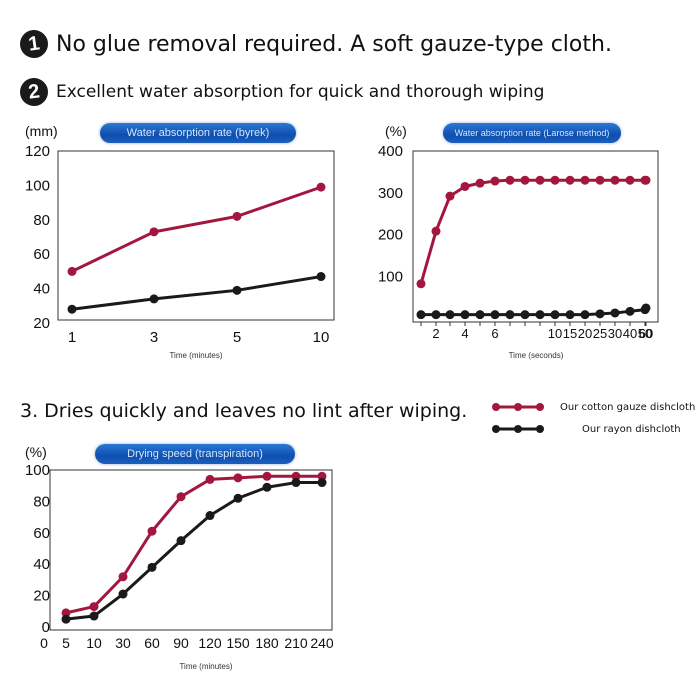 Image resolution: width=700 pixels, height=700 pixels. I want to click on y-tick-larose: 200, so click(390, 235).